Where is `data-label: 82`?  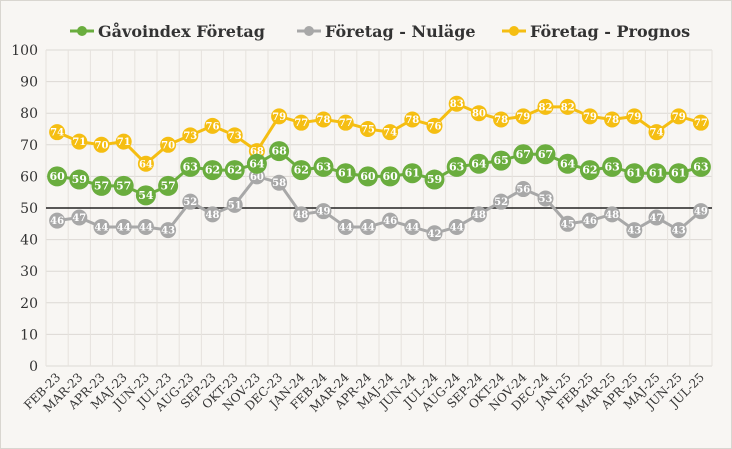 data-label: 82 is located at coordinates (546, 107).